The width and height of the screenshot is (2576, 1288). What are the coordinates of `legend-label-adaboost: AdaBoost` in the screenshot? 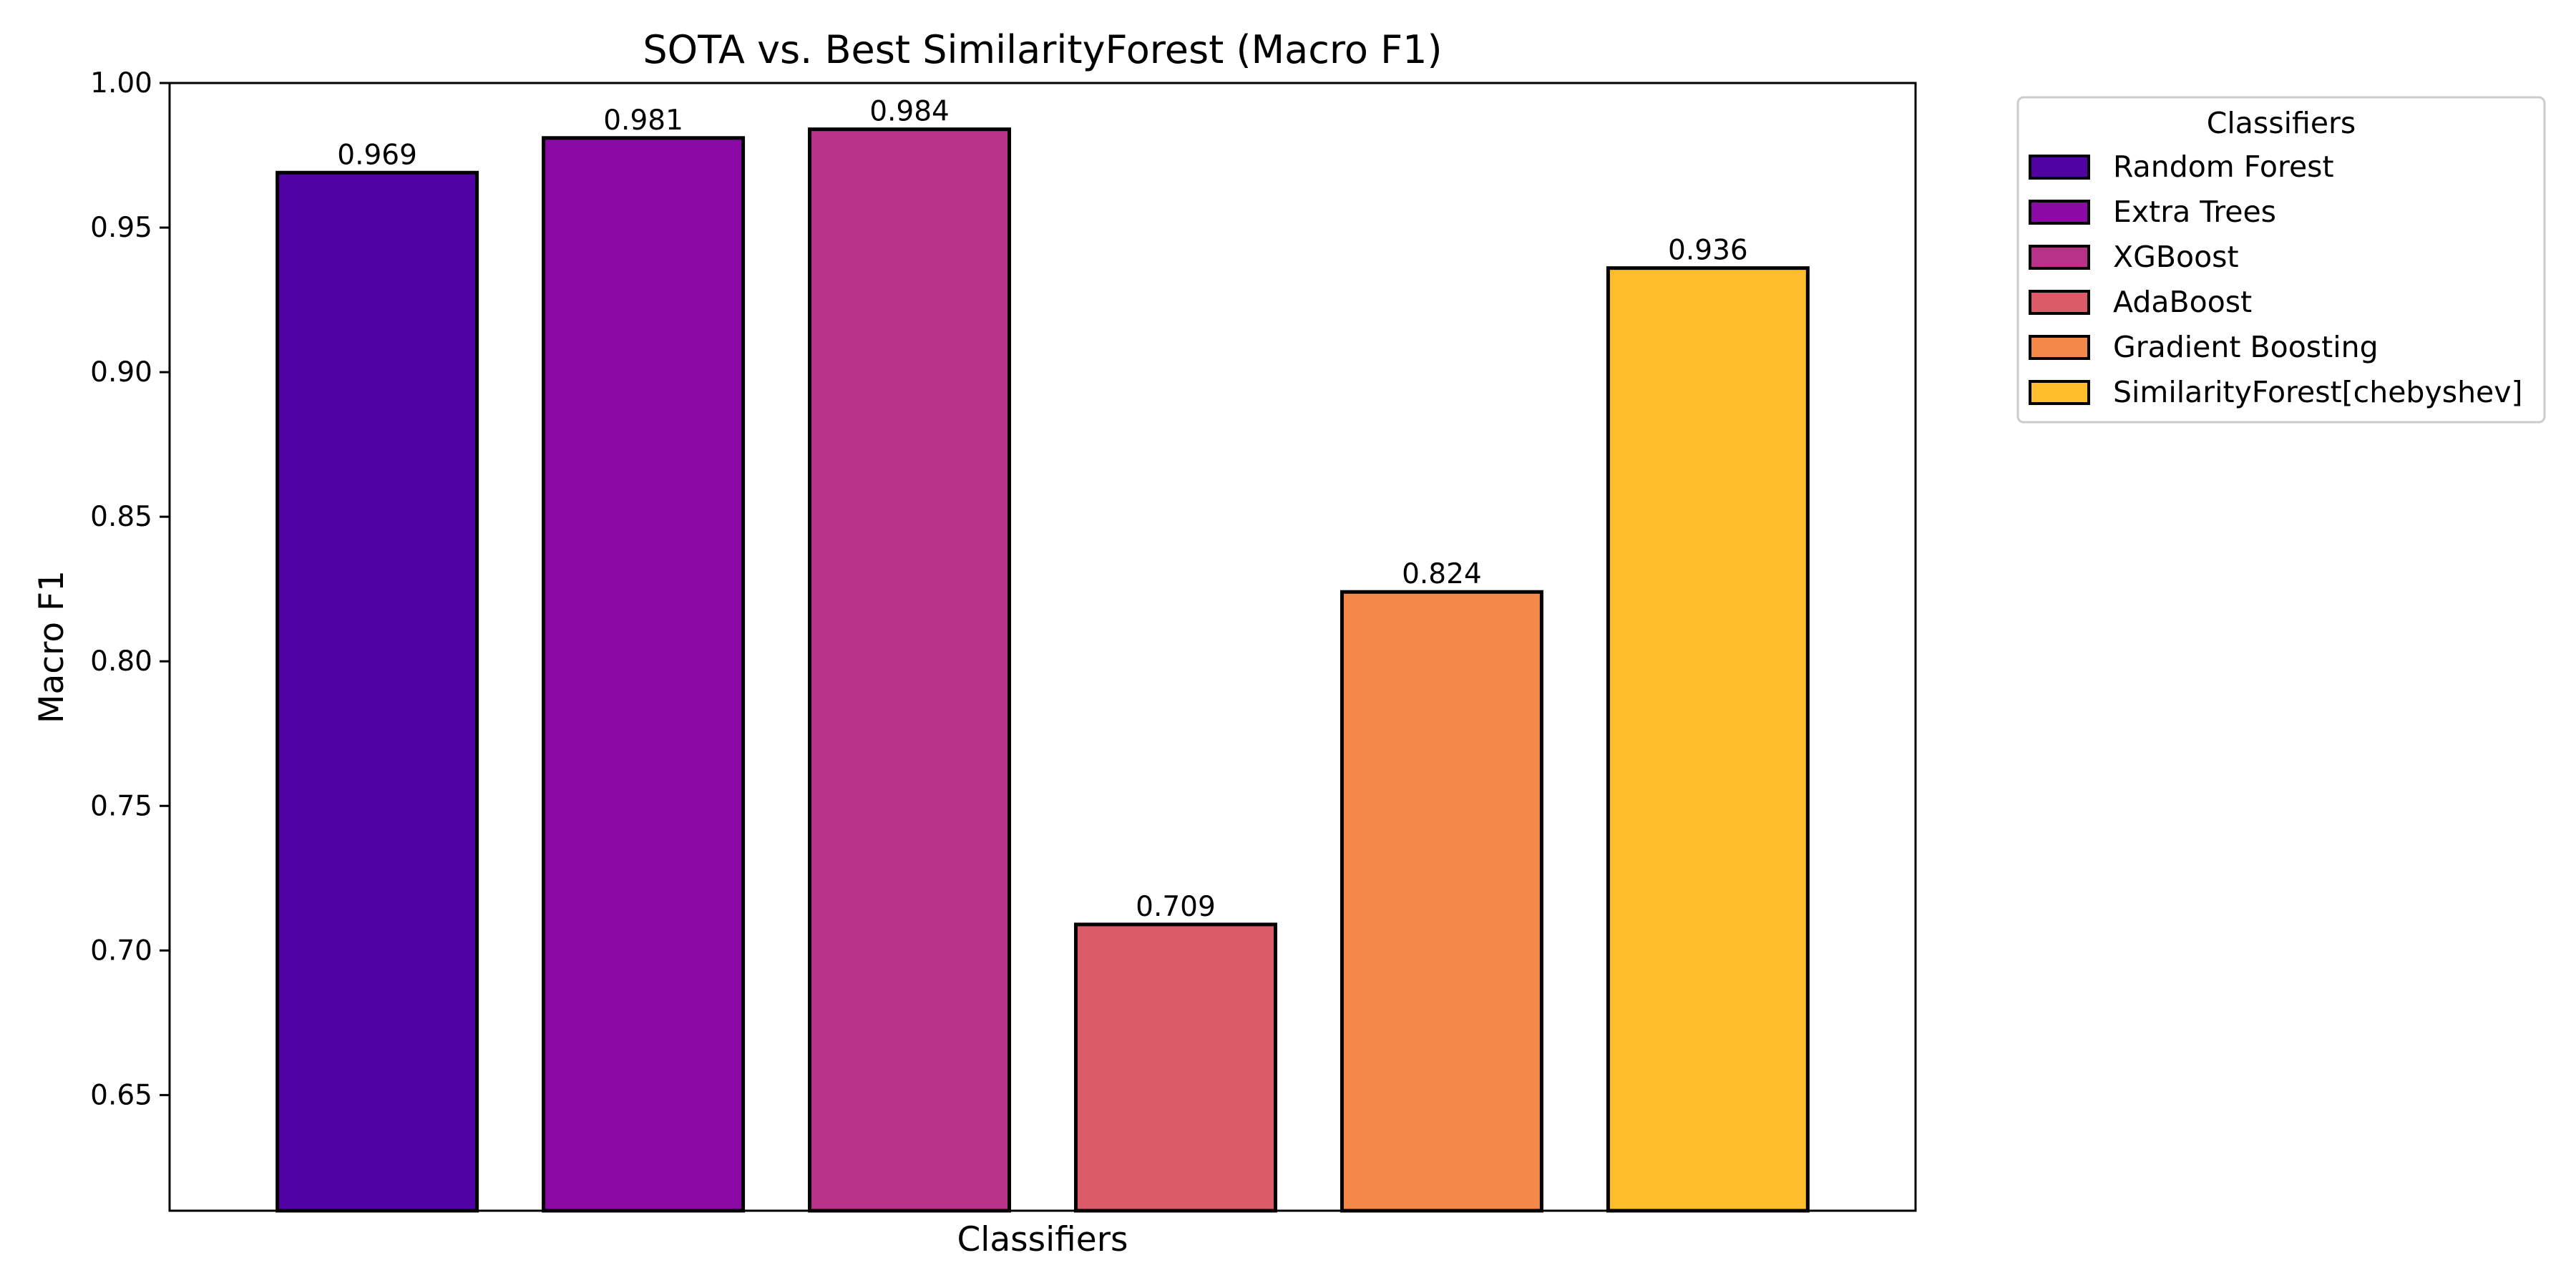 It's located at (2182, 302).